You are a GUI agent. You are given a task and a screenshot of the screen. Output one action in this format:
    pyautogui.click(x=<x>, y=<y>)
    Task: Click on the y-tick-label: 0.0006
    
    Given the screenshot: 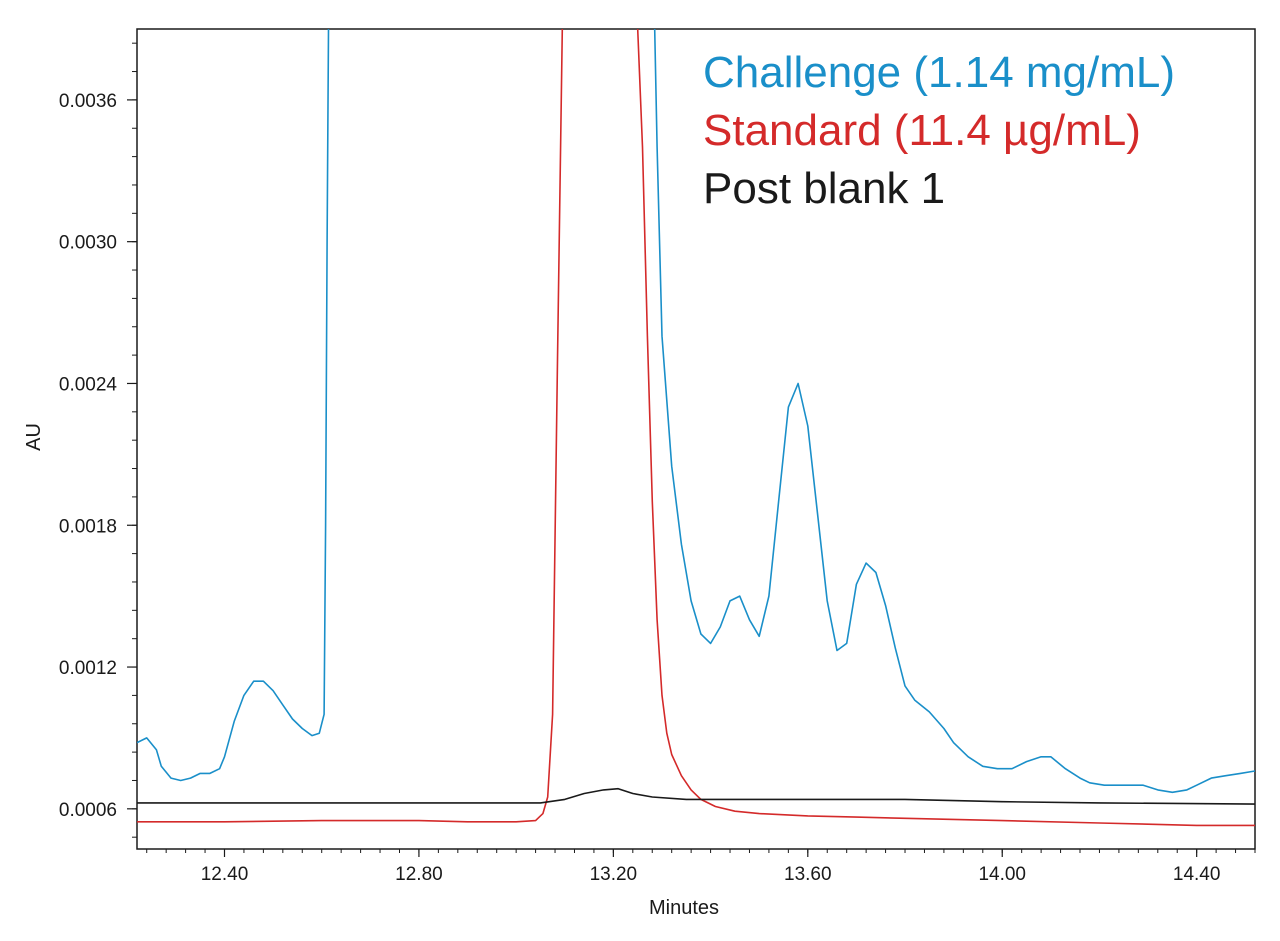 What is the action you would take?
    pyautogui.click(x=88, y=810)
    